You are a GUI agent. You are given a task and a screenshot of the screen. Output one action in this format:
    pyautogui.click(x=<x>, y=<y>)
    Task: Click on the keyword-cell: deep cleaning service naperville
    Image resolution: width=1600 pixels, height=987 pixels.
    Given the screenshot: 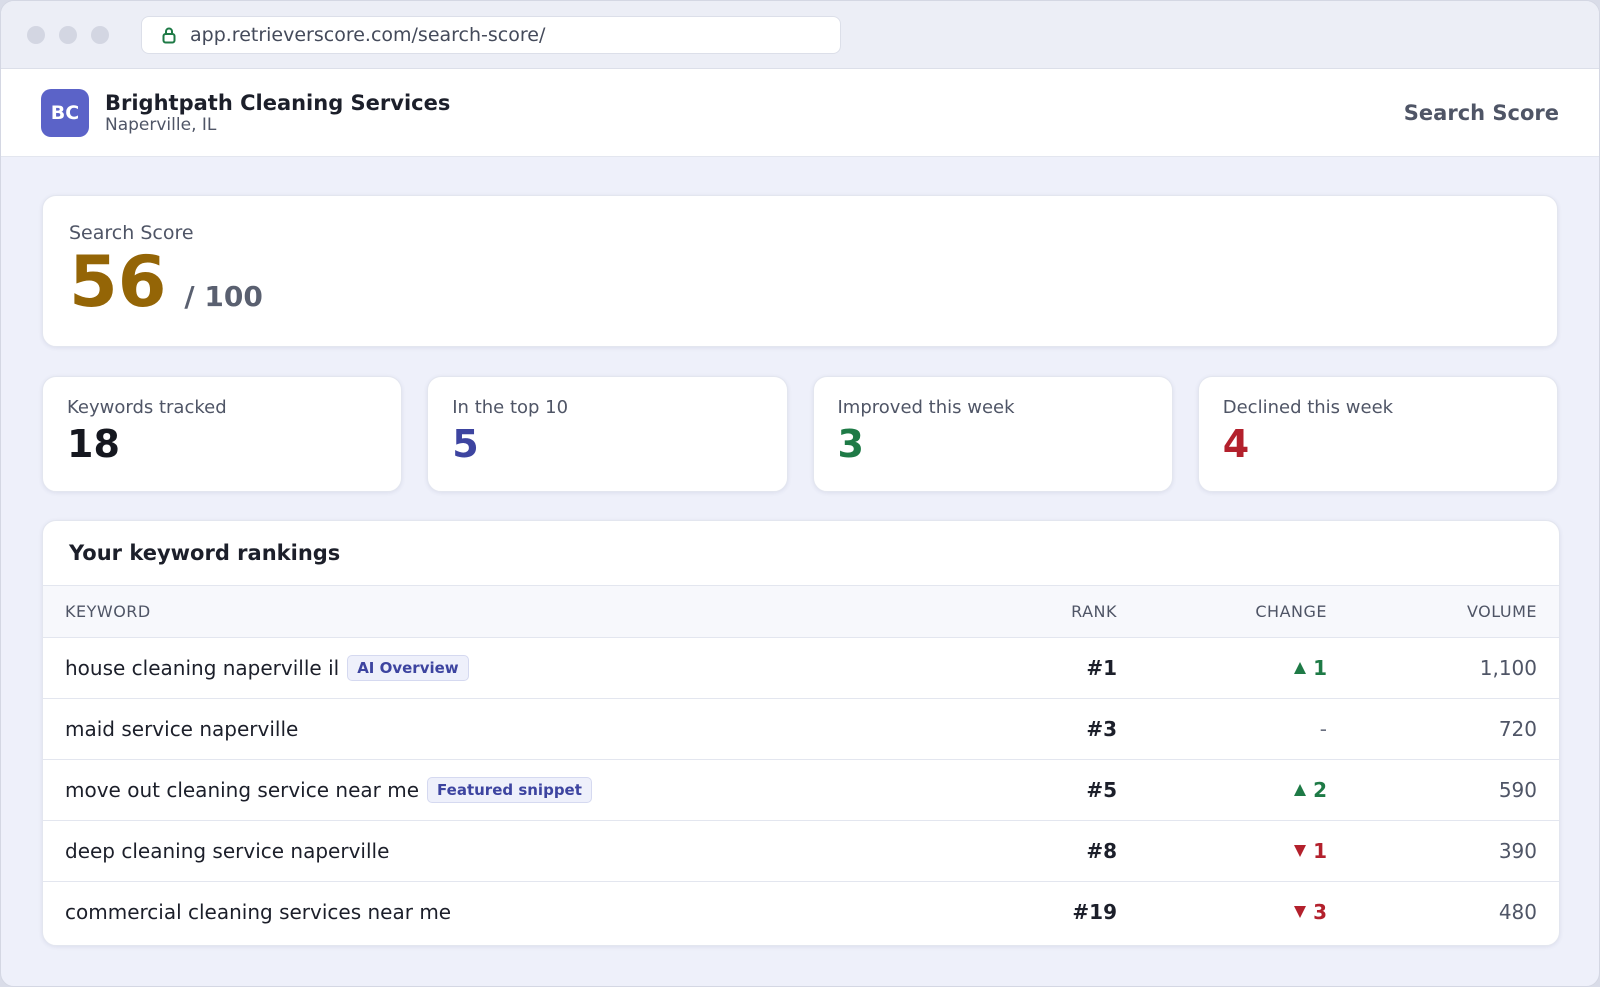 What is the action you would take?
    pyautogui.click(x=531, y=851)
    